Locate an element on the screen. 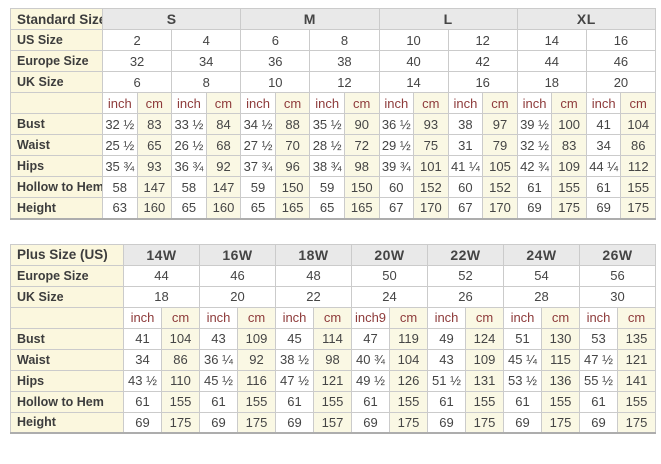  size-value-cell: 52 is located at coordinates (465, 275).